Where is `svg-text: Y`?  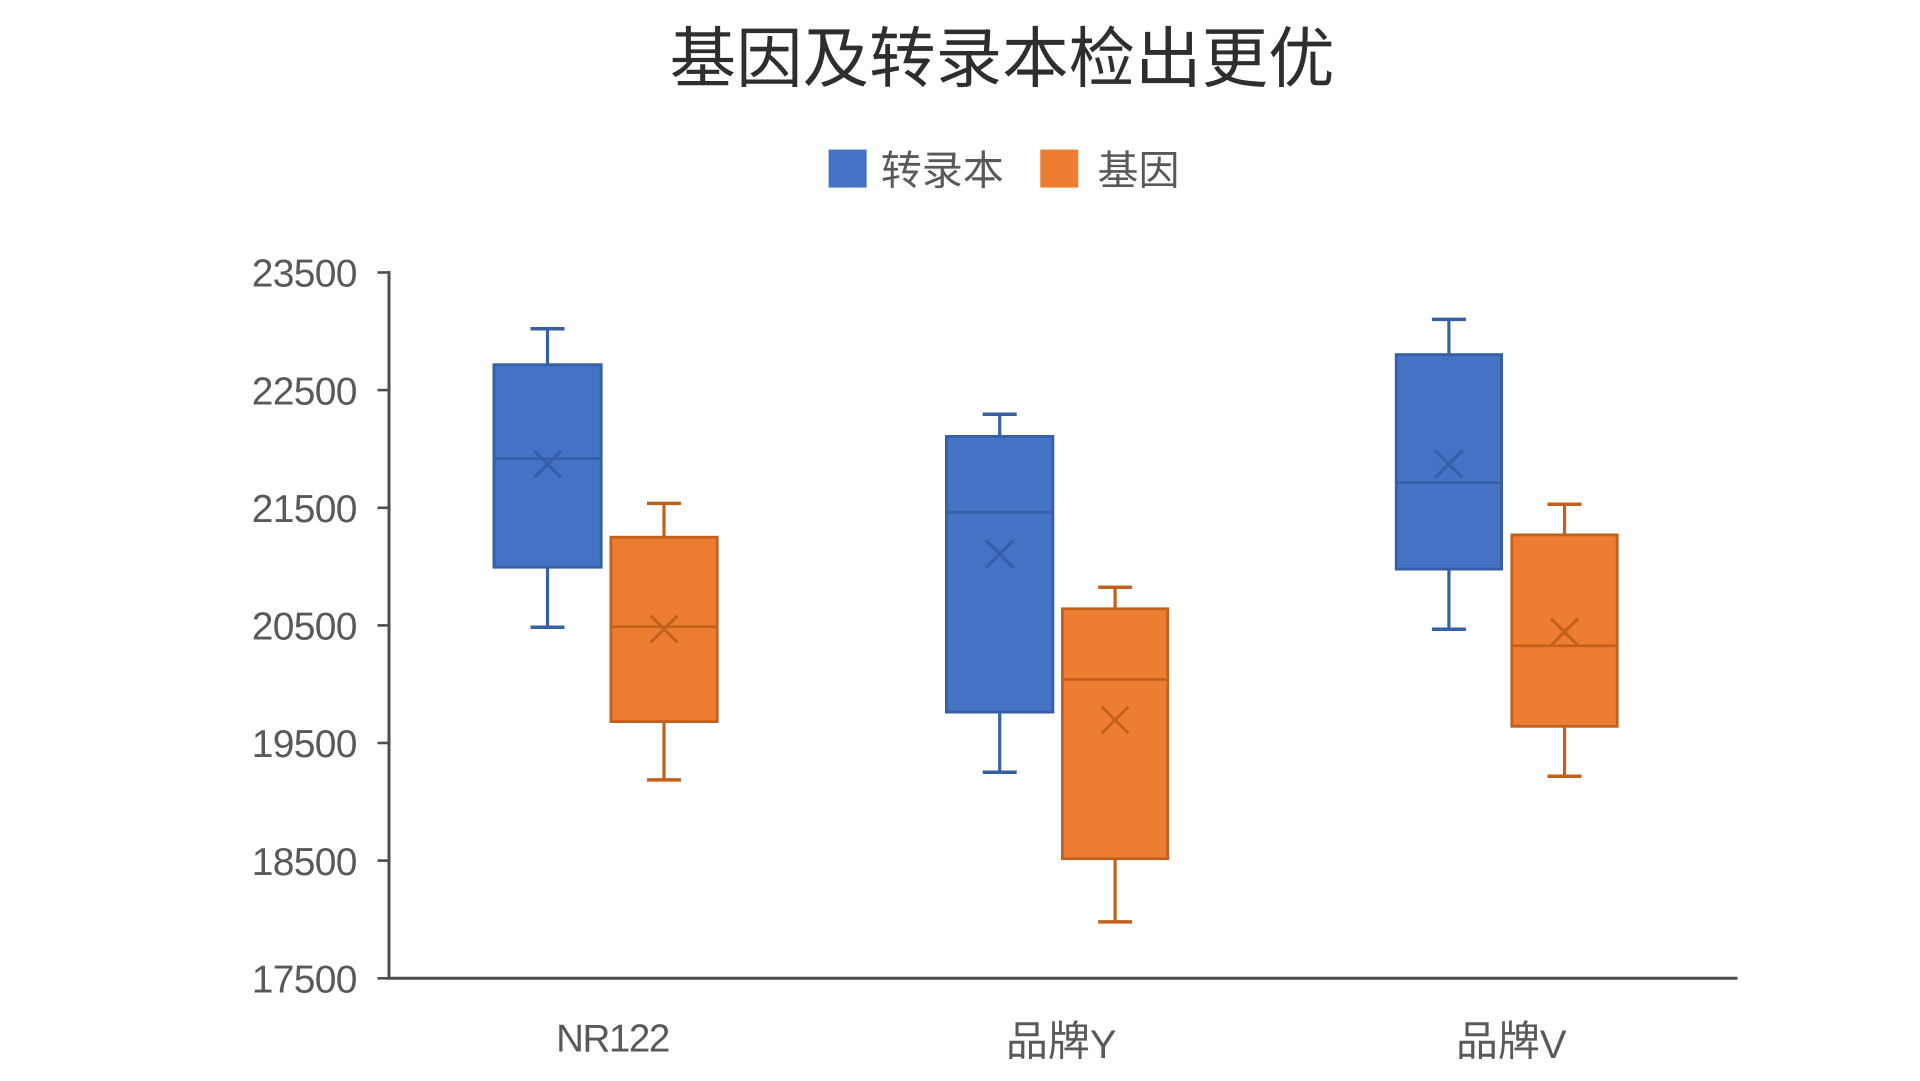
svg-text: Y is located at coordinates (1103, 1045).